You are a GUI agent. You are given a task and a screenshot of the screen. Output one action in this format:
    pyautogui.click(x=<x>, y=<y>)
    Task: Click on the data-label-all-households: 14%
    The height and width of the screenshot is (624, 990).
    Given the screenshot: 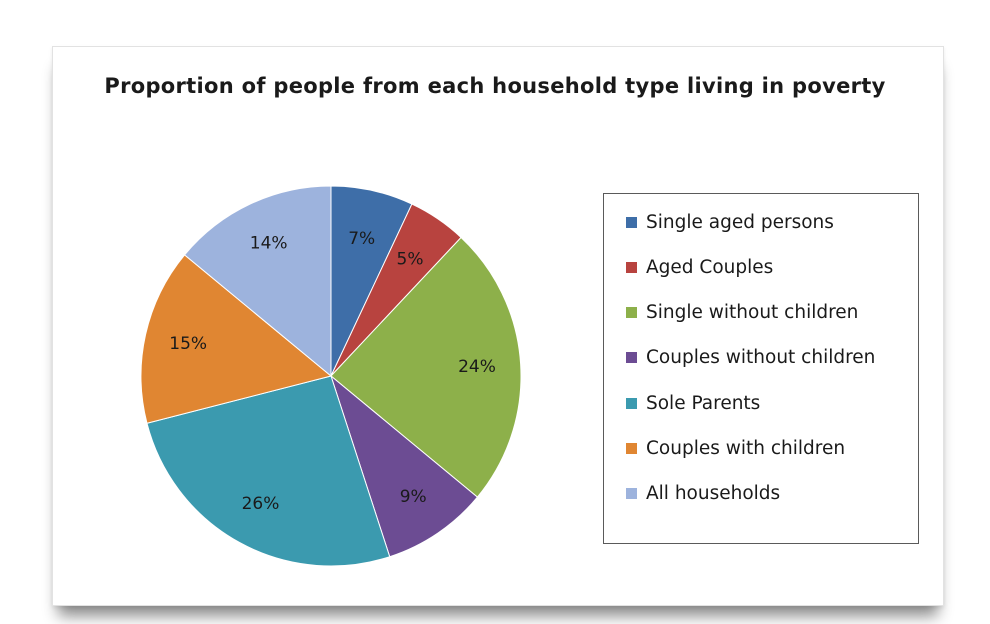 What is the action you would take?
    pyautogui.click(x=269, y=244)
    